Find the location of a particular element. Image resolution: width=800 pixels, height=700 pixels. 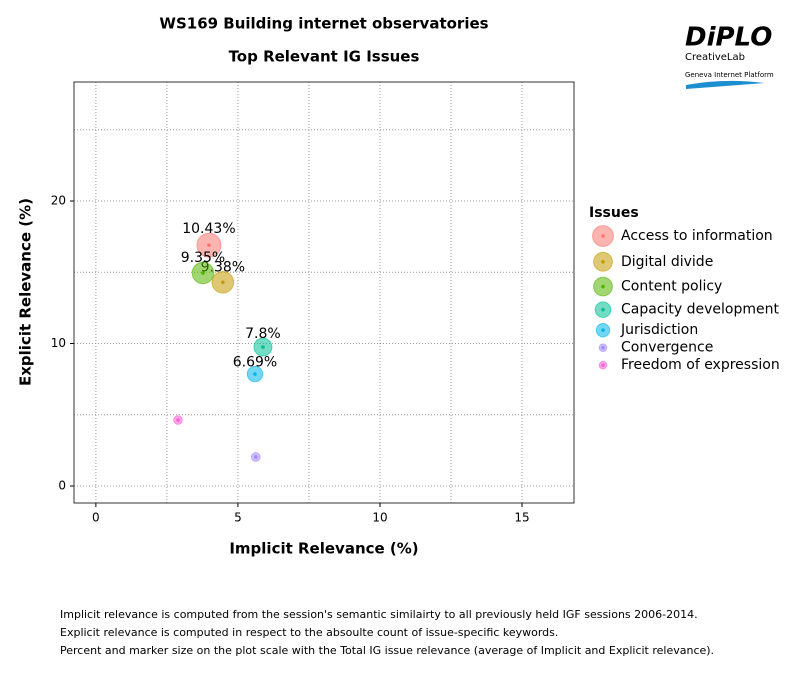

chart-title: WS169 Building internet observatories is located at coordinates (323, 24).